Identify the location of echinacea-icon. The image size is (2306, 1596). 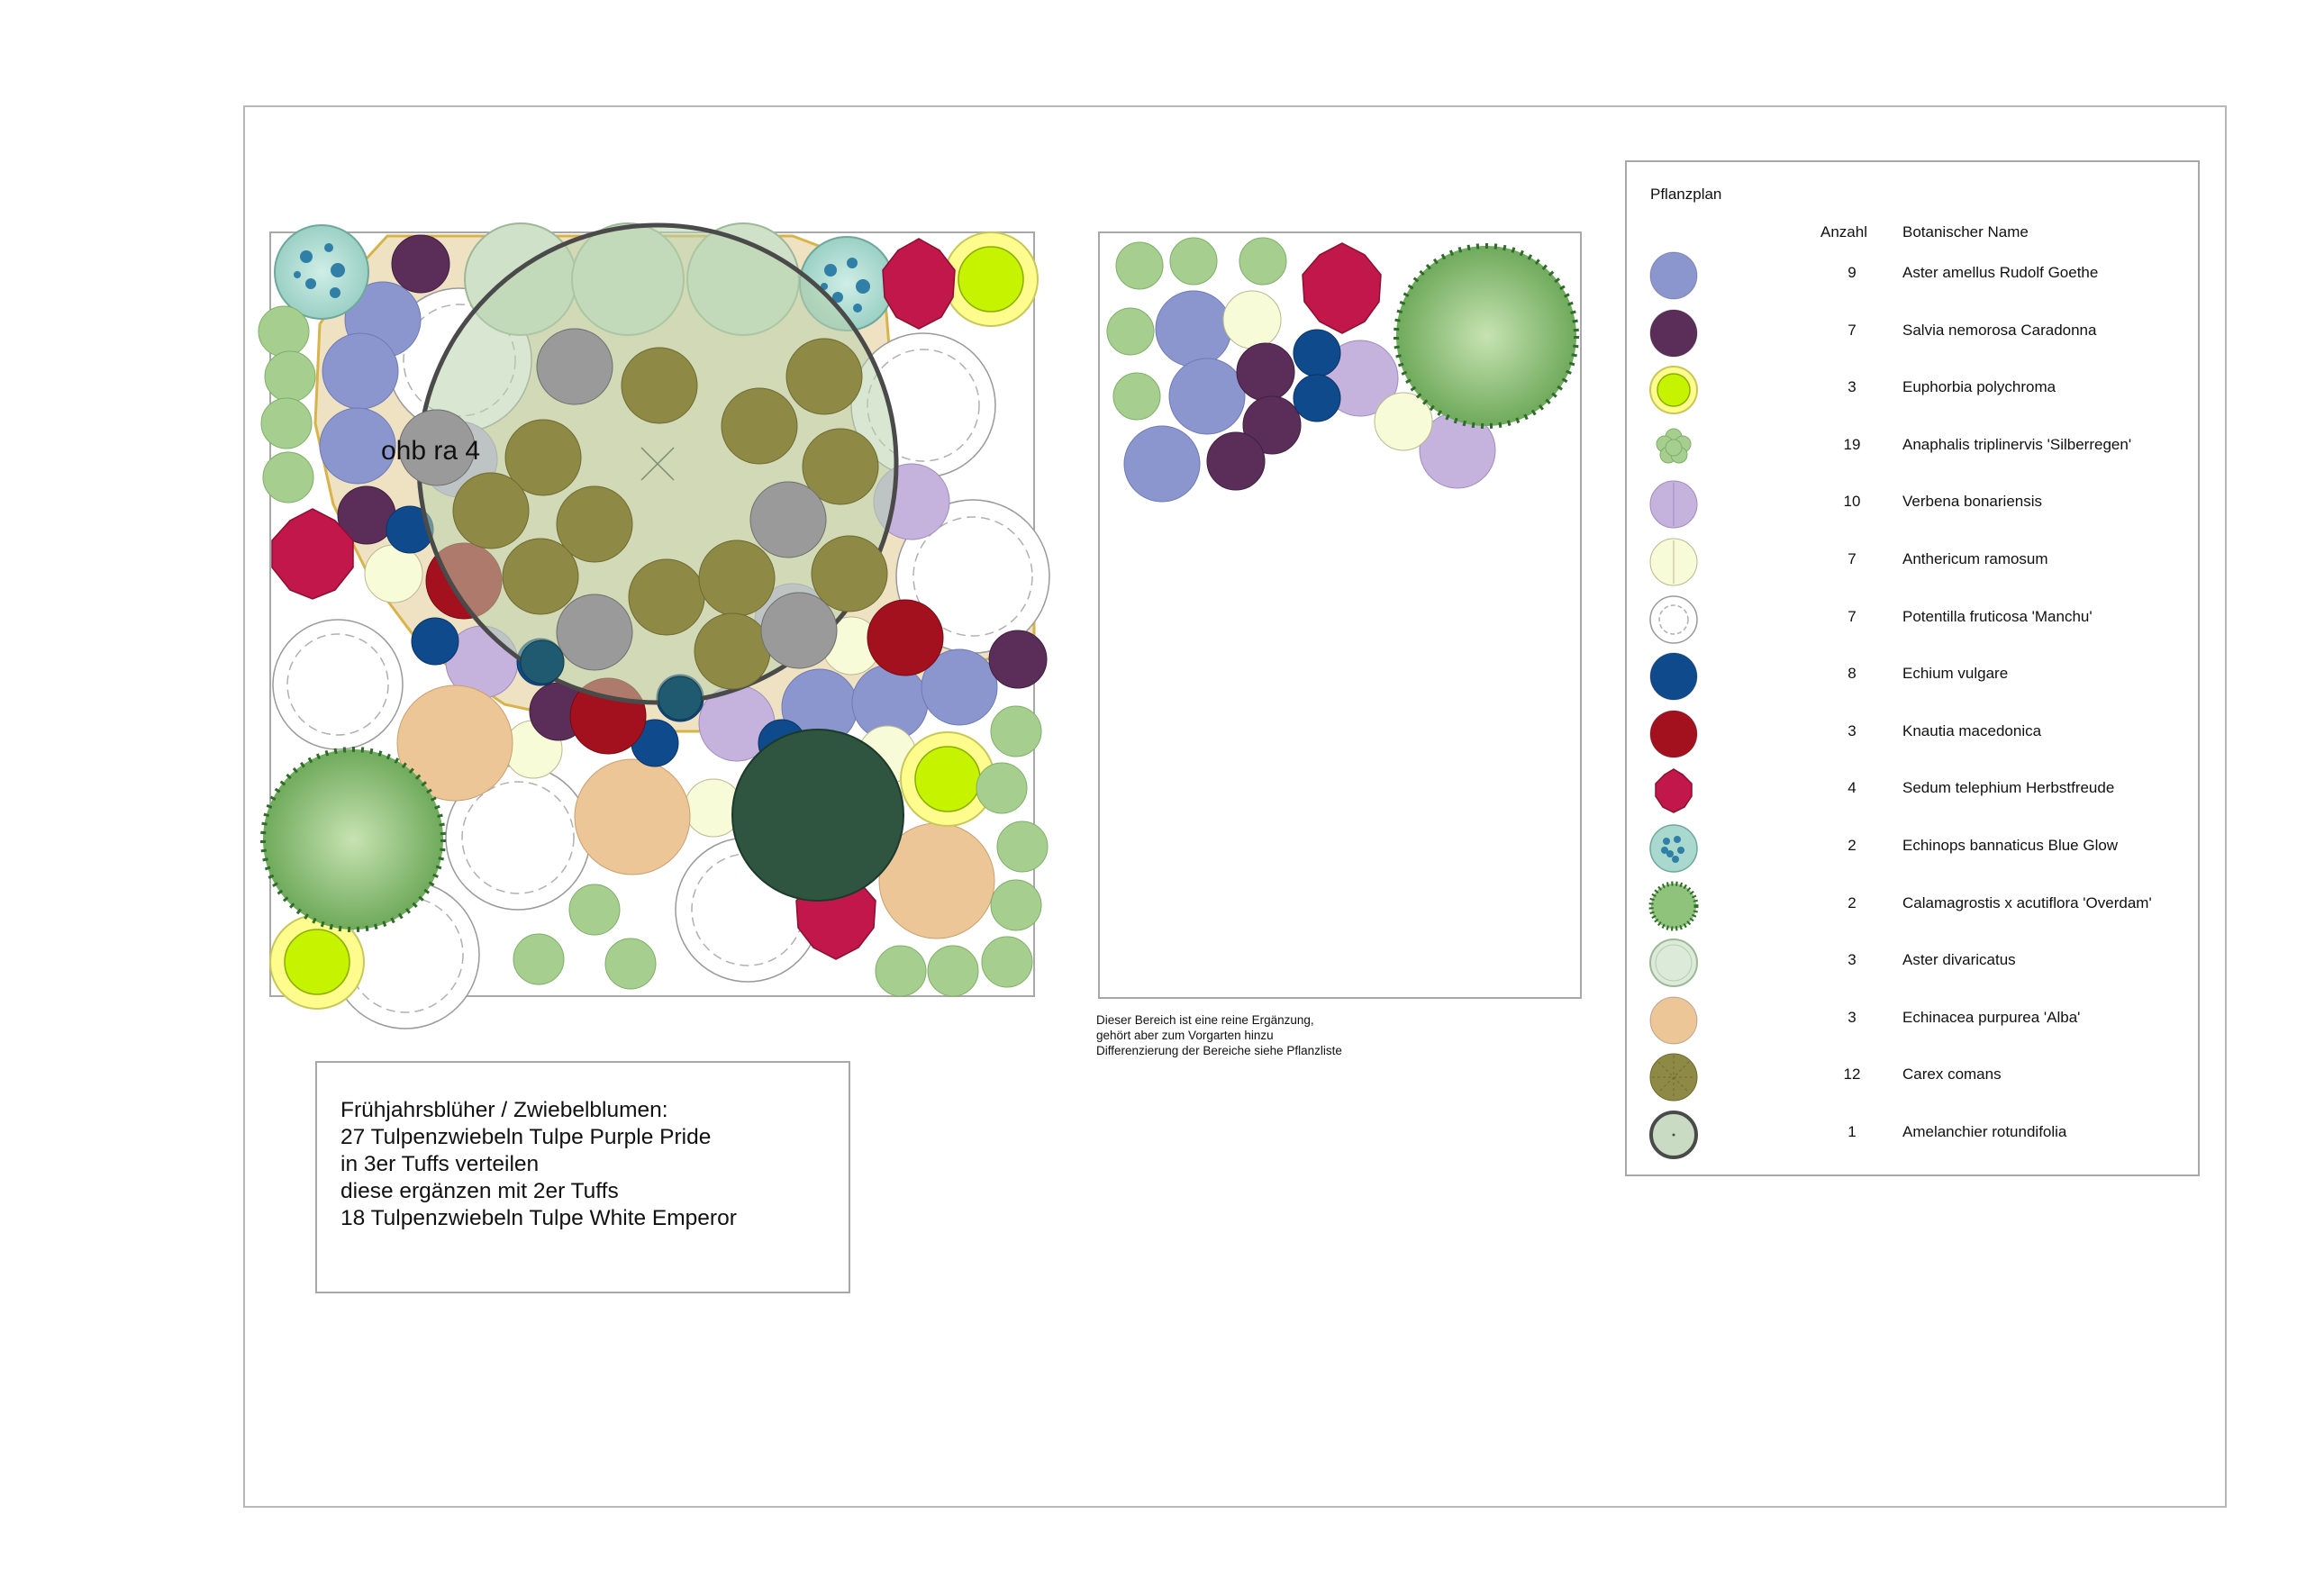
(1674, 1020).